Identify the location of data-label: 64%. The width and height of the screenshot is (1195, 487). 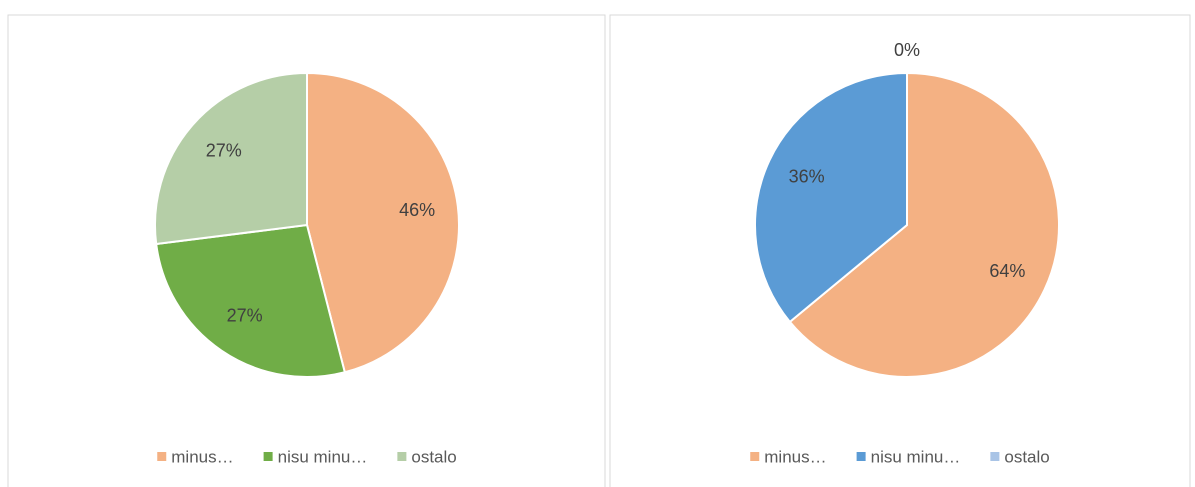
(1007, 271).